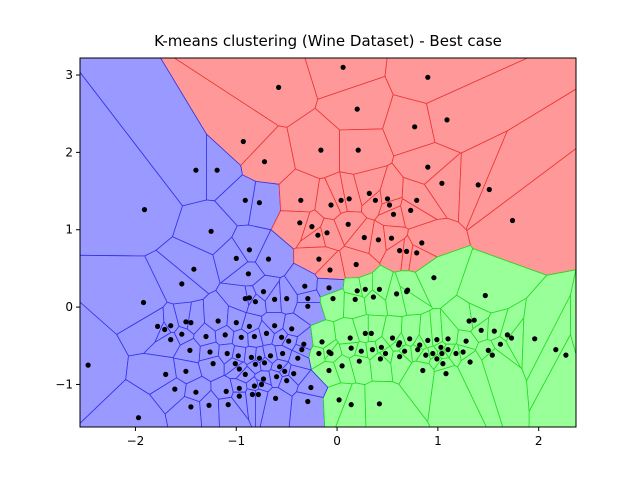  Describe the element at coordinates (337, 441) in the screenshot. I see `x-tick-label: 0` at that location.